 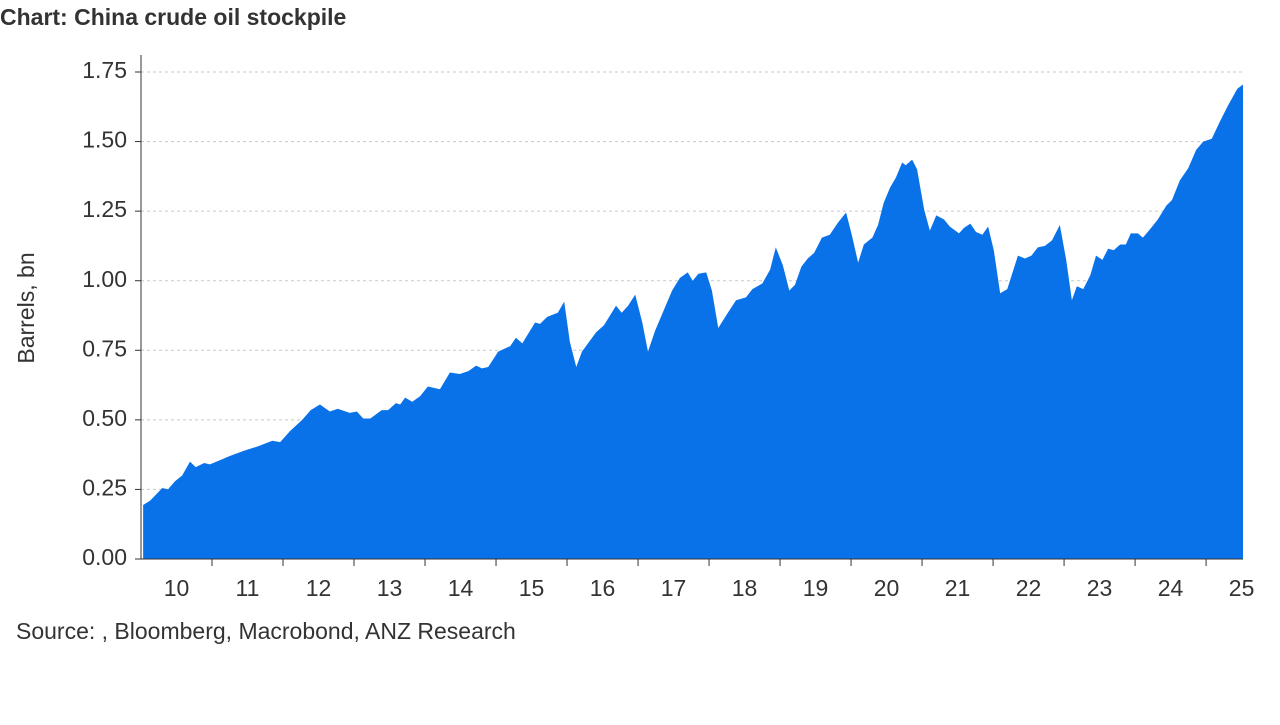 I want to click on x-tick-label: 17, so click(x=674, y=588).